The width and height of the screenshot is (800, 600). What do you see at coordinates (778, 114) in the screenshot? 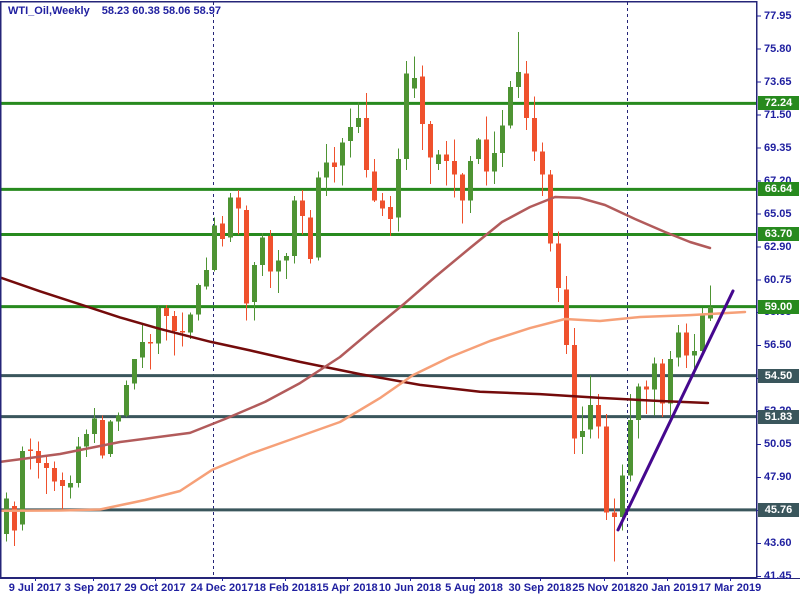
I see `y-axis-label: 71.50` at bounding box center [778, 114].